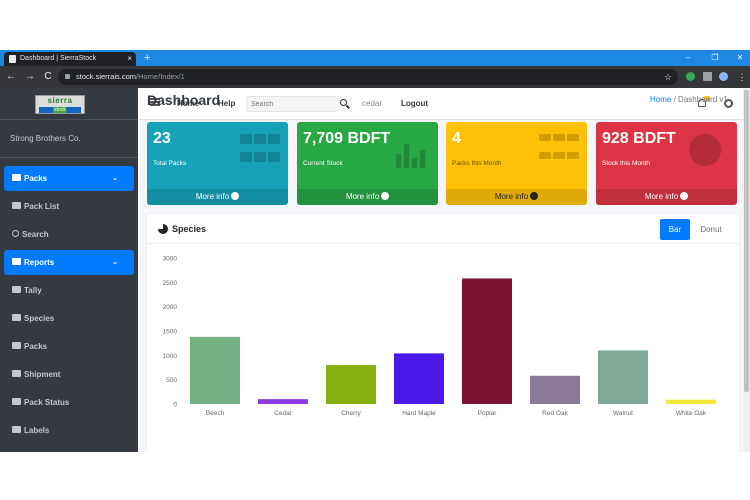 The height and width of the screenshot is (500, 750). What do you see at coordinates (675, 229) in the screenshot?
I see `bar-toggle-button: Bar` at bounding box center [675, 229].